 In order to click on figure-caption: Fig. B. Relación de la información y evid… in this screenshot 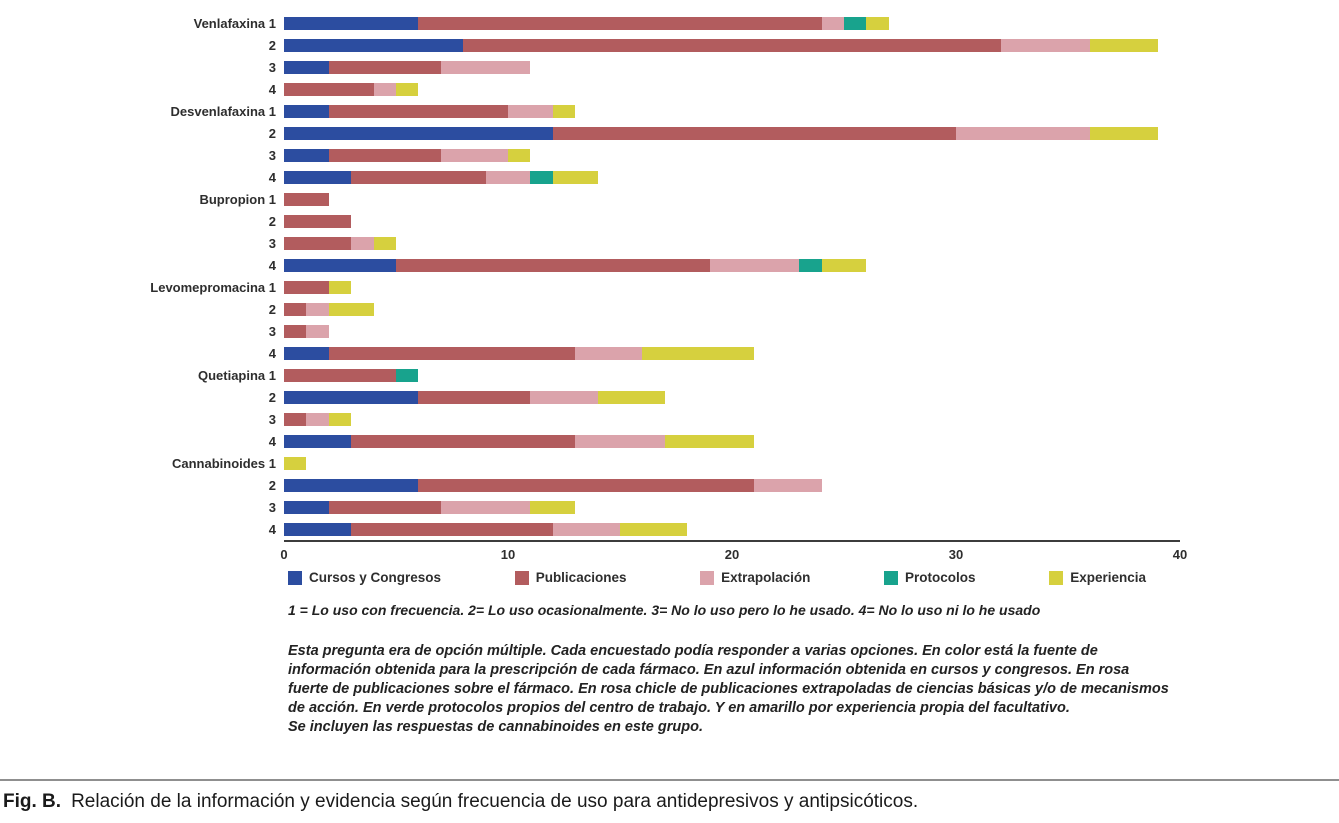, I will do `click(460, 802)`.